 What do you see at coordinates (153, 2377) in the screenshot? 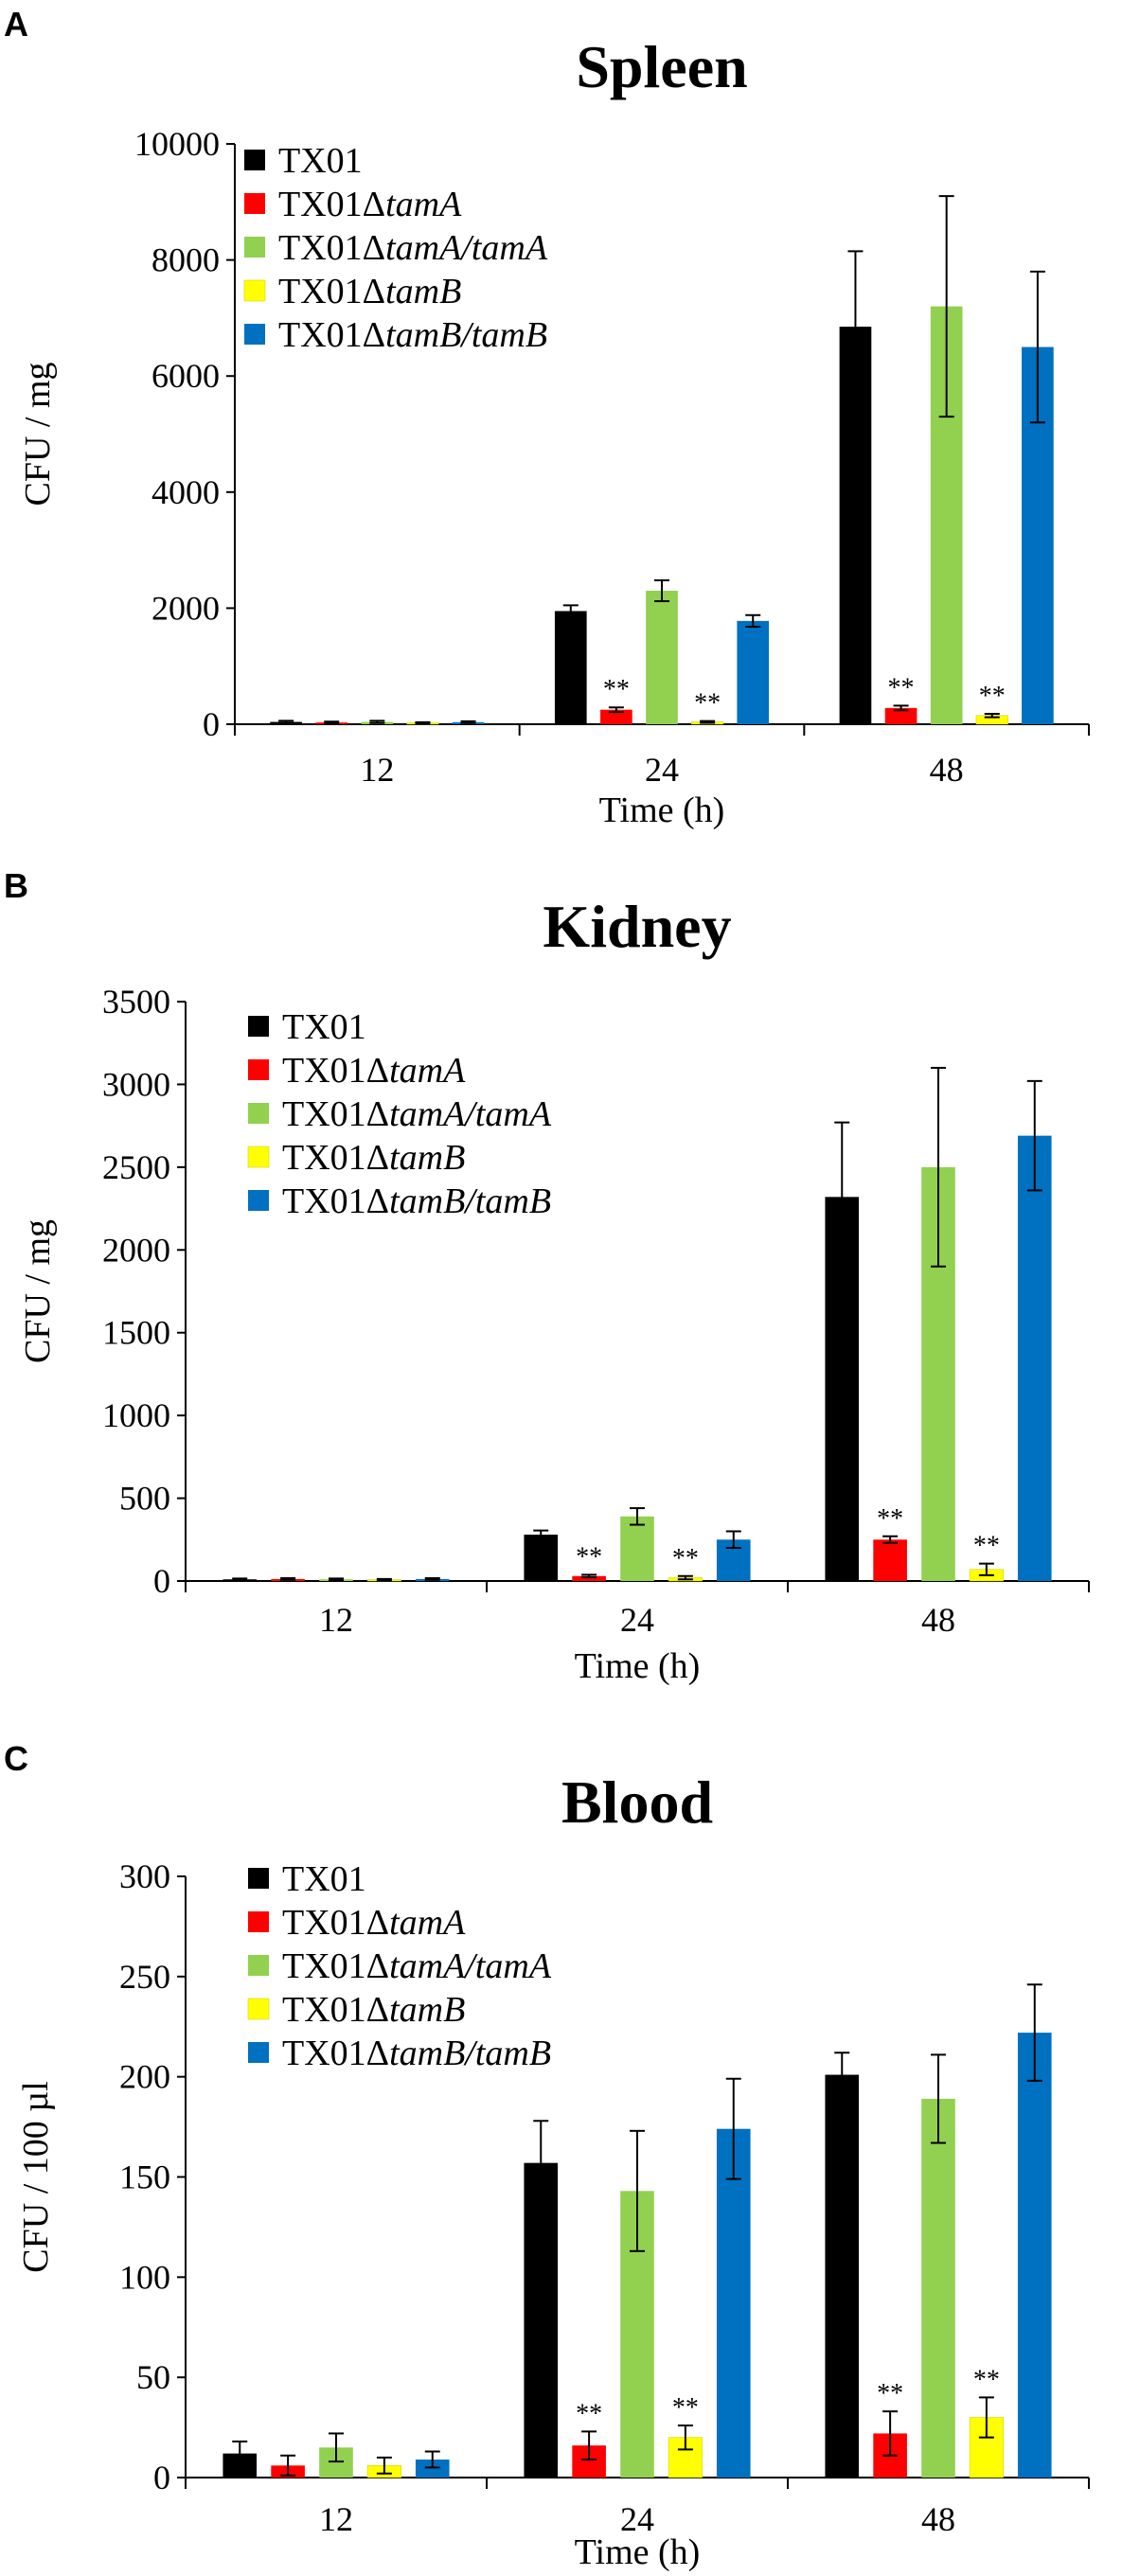
I see `y-tick-label: 50` at bounding box center [153, 2377].